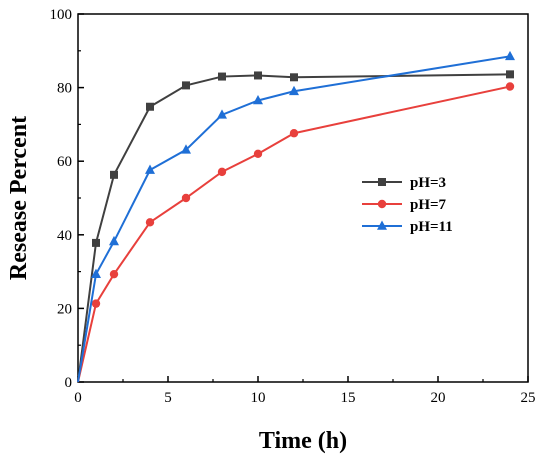 This screenshot has width=550, height=464. I want to click on y-tick-label: 60, so click(64, 162).